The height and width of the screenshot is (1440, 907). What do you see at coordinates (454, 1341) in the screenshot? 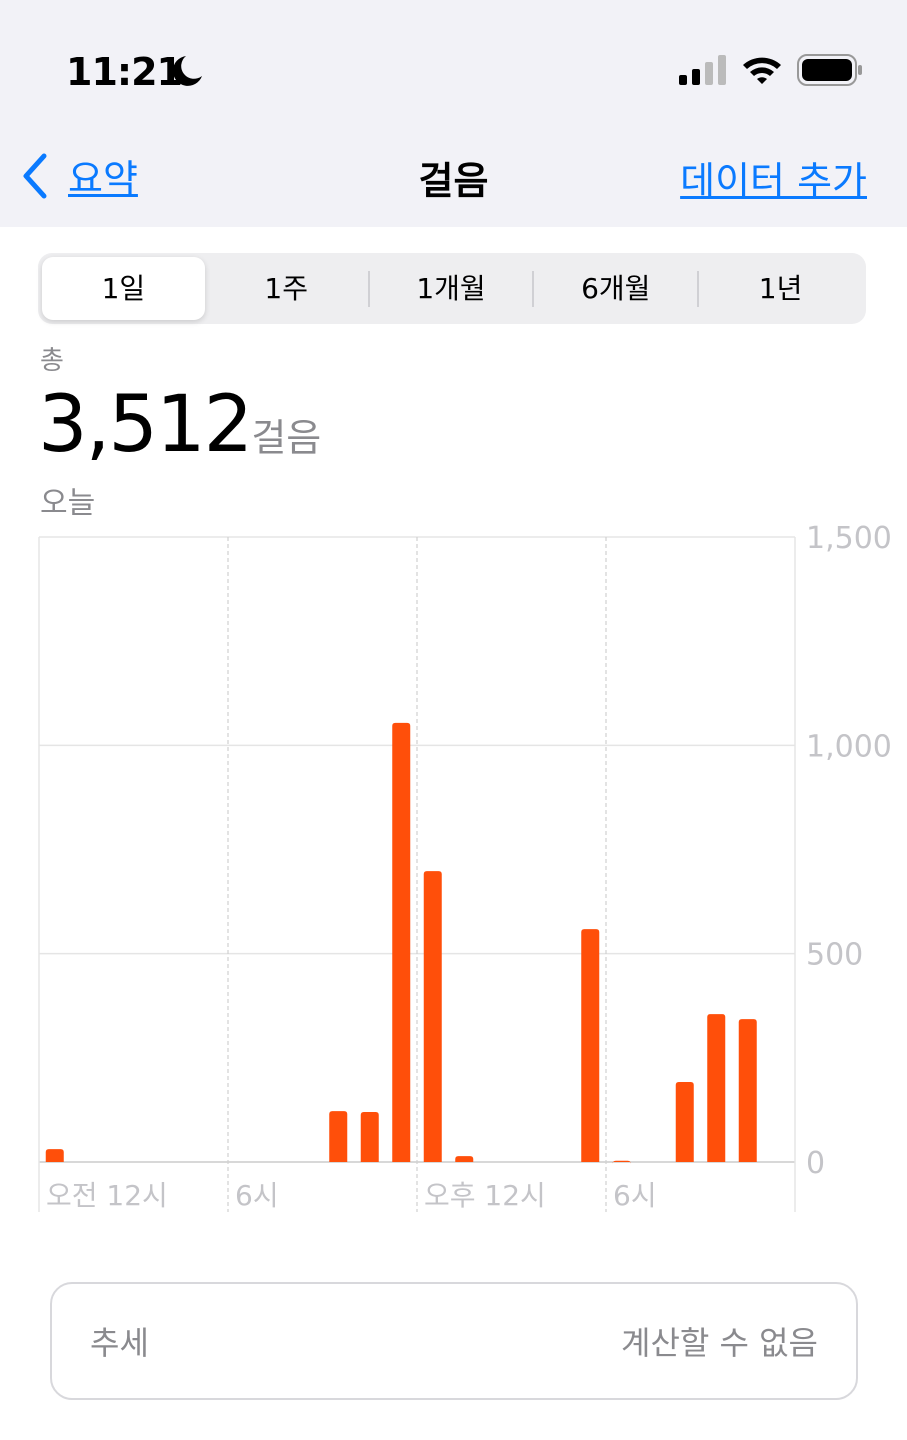
I see `trend-card: 추세 계산할 수 없음` at bounding box center [454, 1341].